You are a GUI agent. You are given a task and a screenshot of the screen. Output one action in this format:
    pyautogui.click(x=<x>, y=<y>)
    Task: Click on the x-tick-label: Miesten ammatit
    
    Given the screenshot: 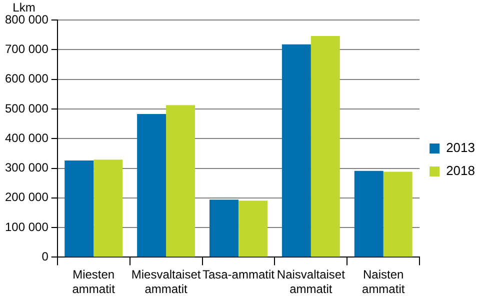 What is the action you would take?
    pyautogui.click(x=94, y=282)
    